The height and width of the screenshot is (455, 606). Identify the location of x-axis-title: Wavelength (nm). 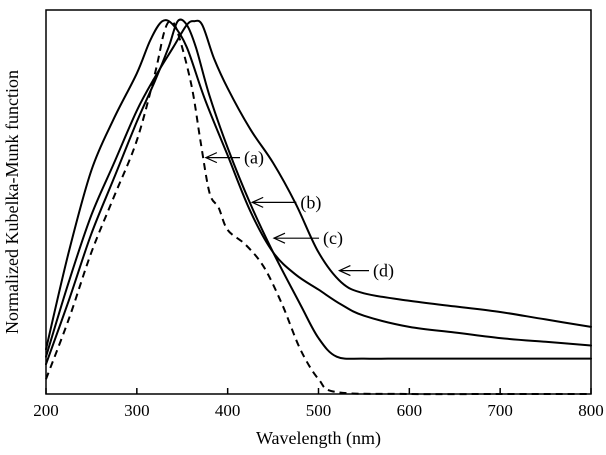
(318, 438).